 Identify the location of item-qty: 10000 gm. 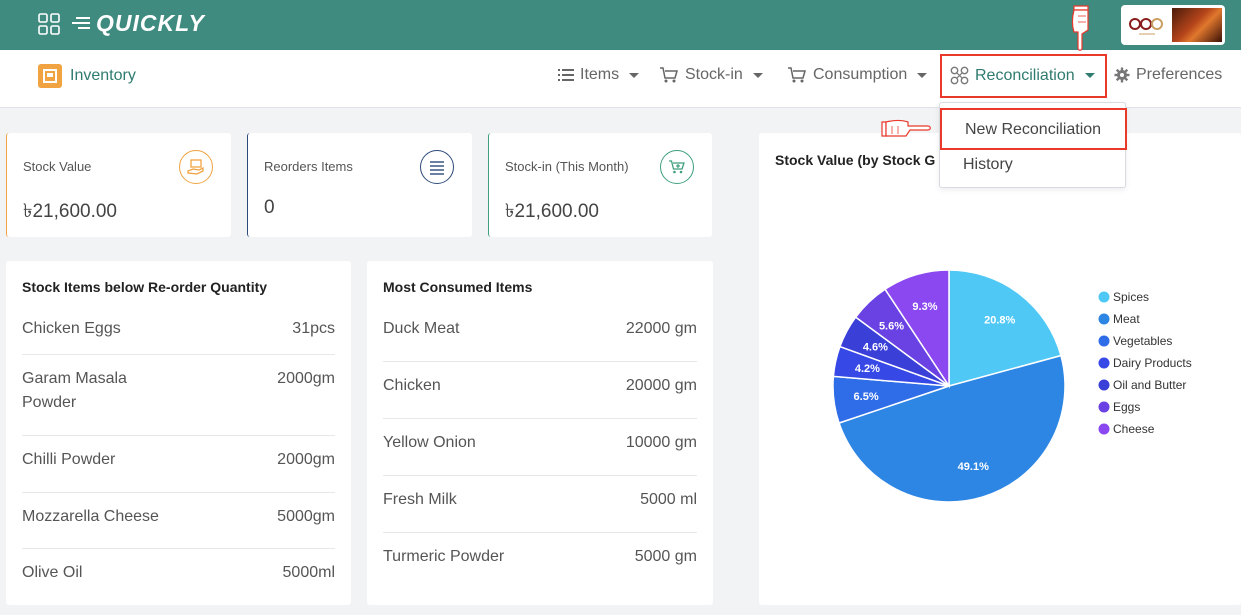
(661, 442).